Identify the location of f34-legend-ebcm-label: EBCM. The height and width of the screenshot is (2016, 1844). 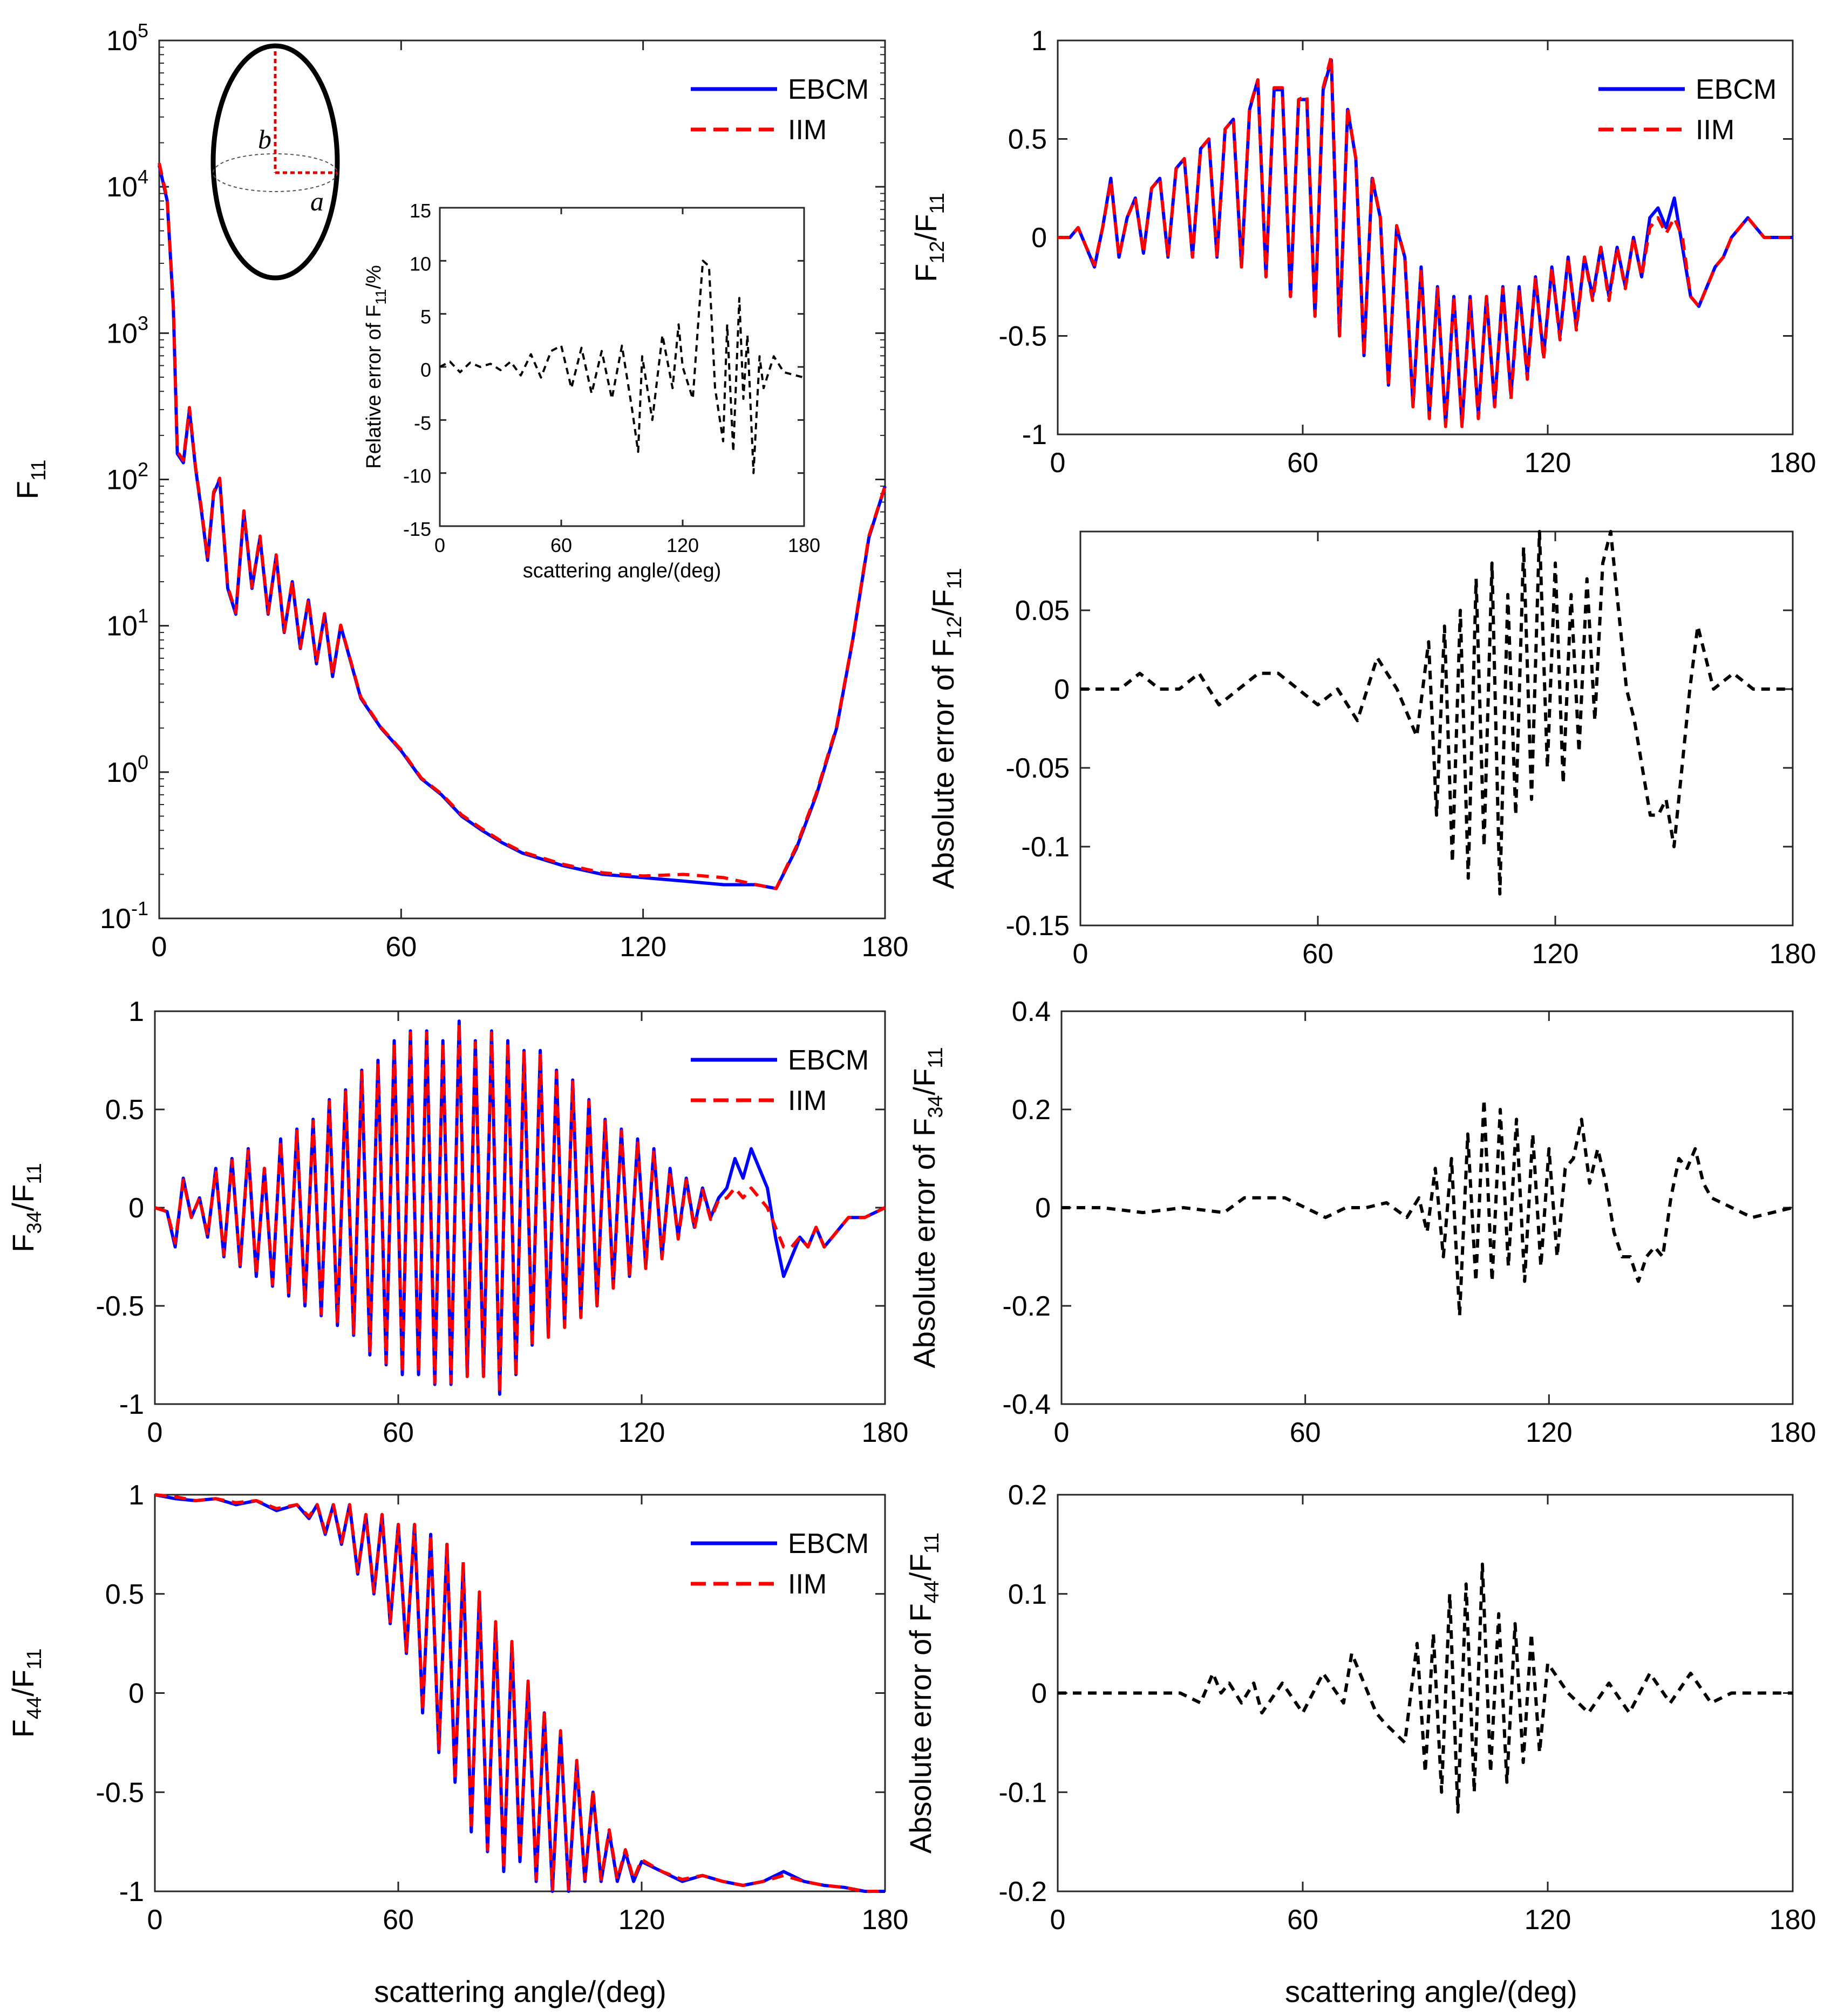
(829, 1060).